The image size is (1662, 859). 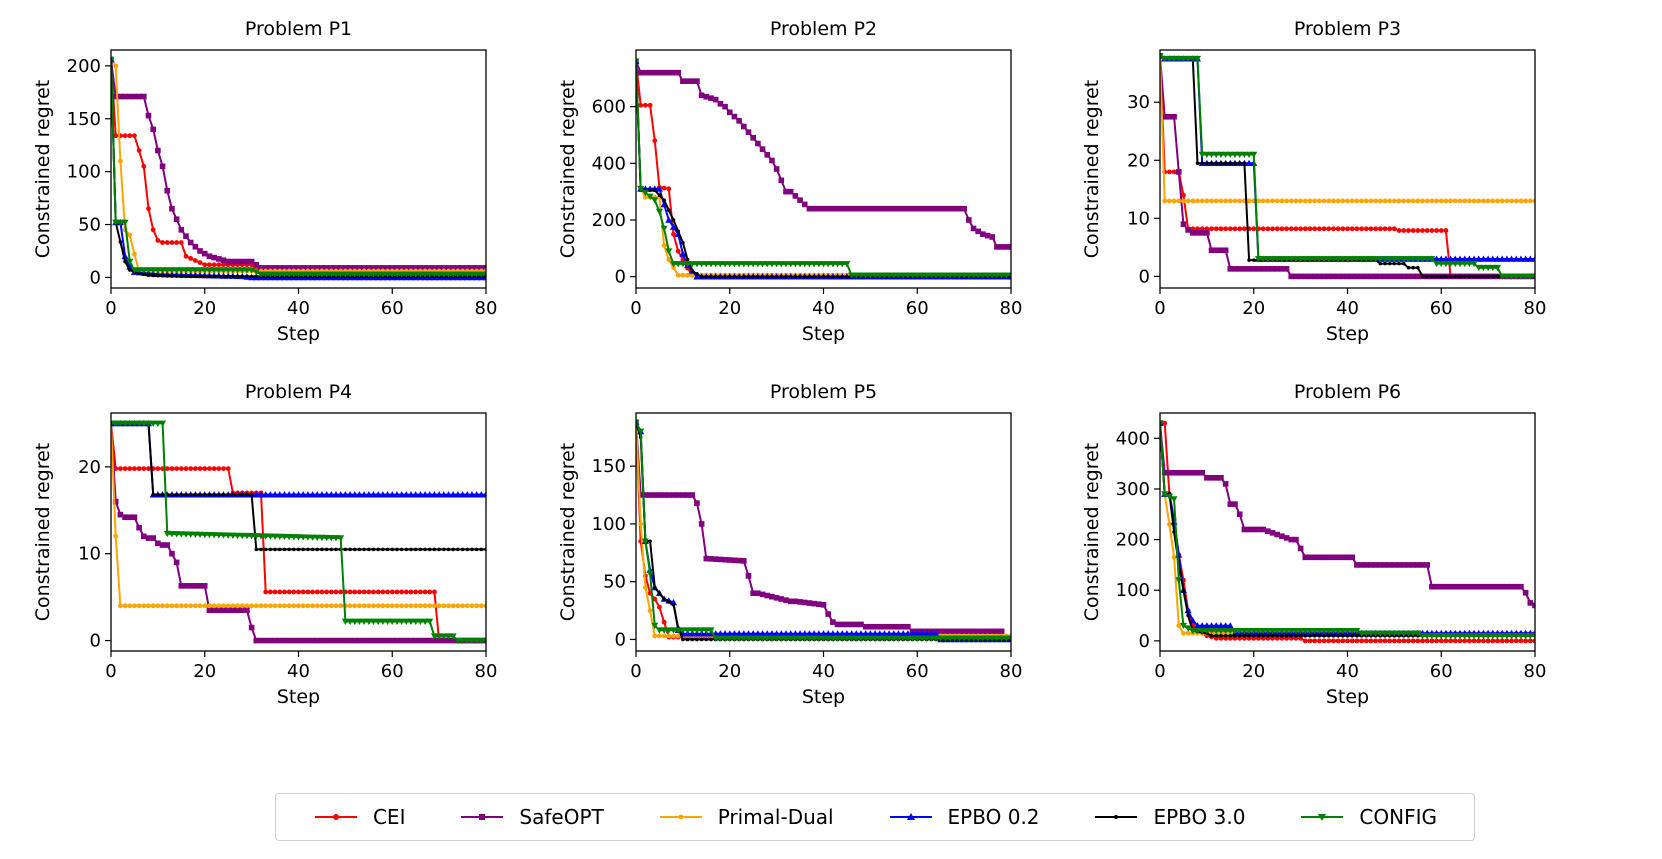 What do you see at coordinates (1347, 392) in the screenshot?
I see `subplot-title: Problem P6` at bounding box center [1347, 392].